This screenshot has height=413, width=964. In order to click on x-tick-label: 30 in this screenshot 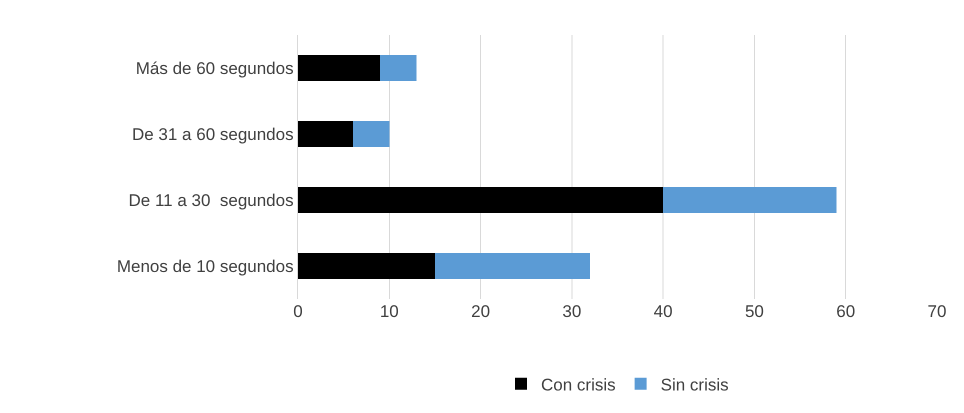, I will do `click(572, 311)`.